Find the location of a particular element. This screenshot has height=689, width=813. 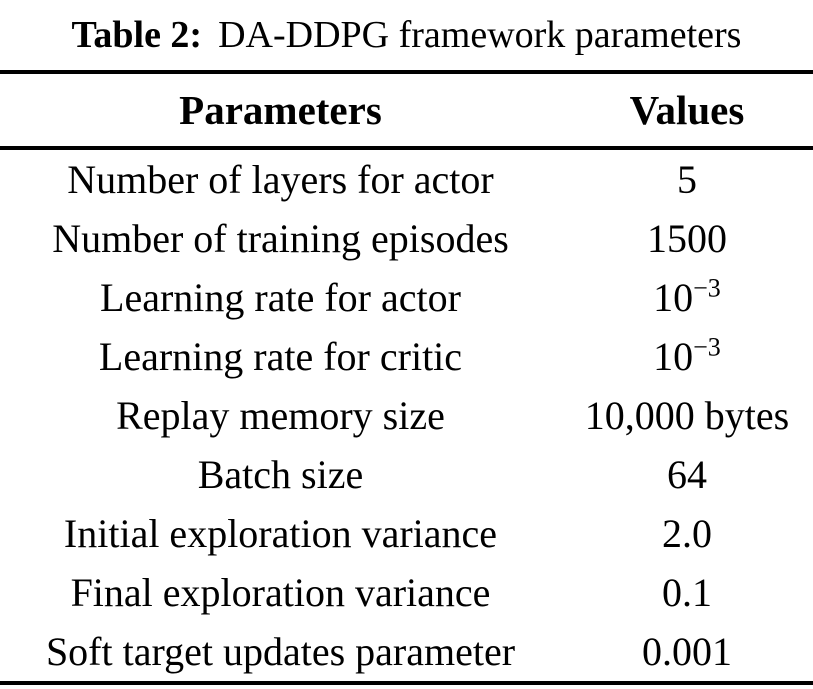

table-row: Final exploration variance 0.1 is located at coordinates (406, 592).